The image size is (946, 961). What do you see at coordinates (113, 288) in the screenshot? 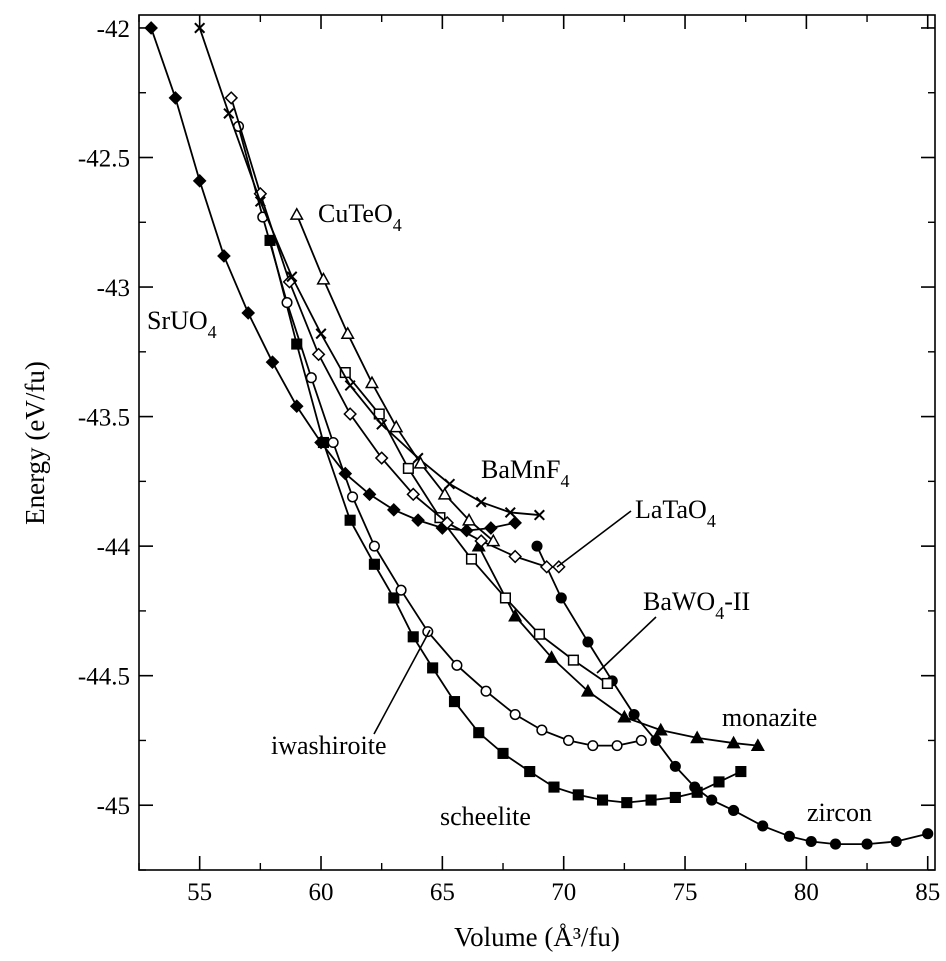
I see `y-tick-label: -43` at bounding box center [113, 288].